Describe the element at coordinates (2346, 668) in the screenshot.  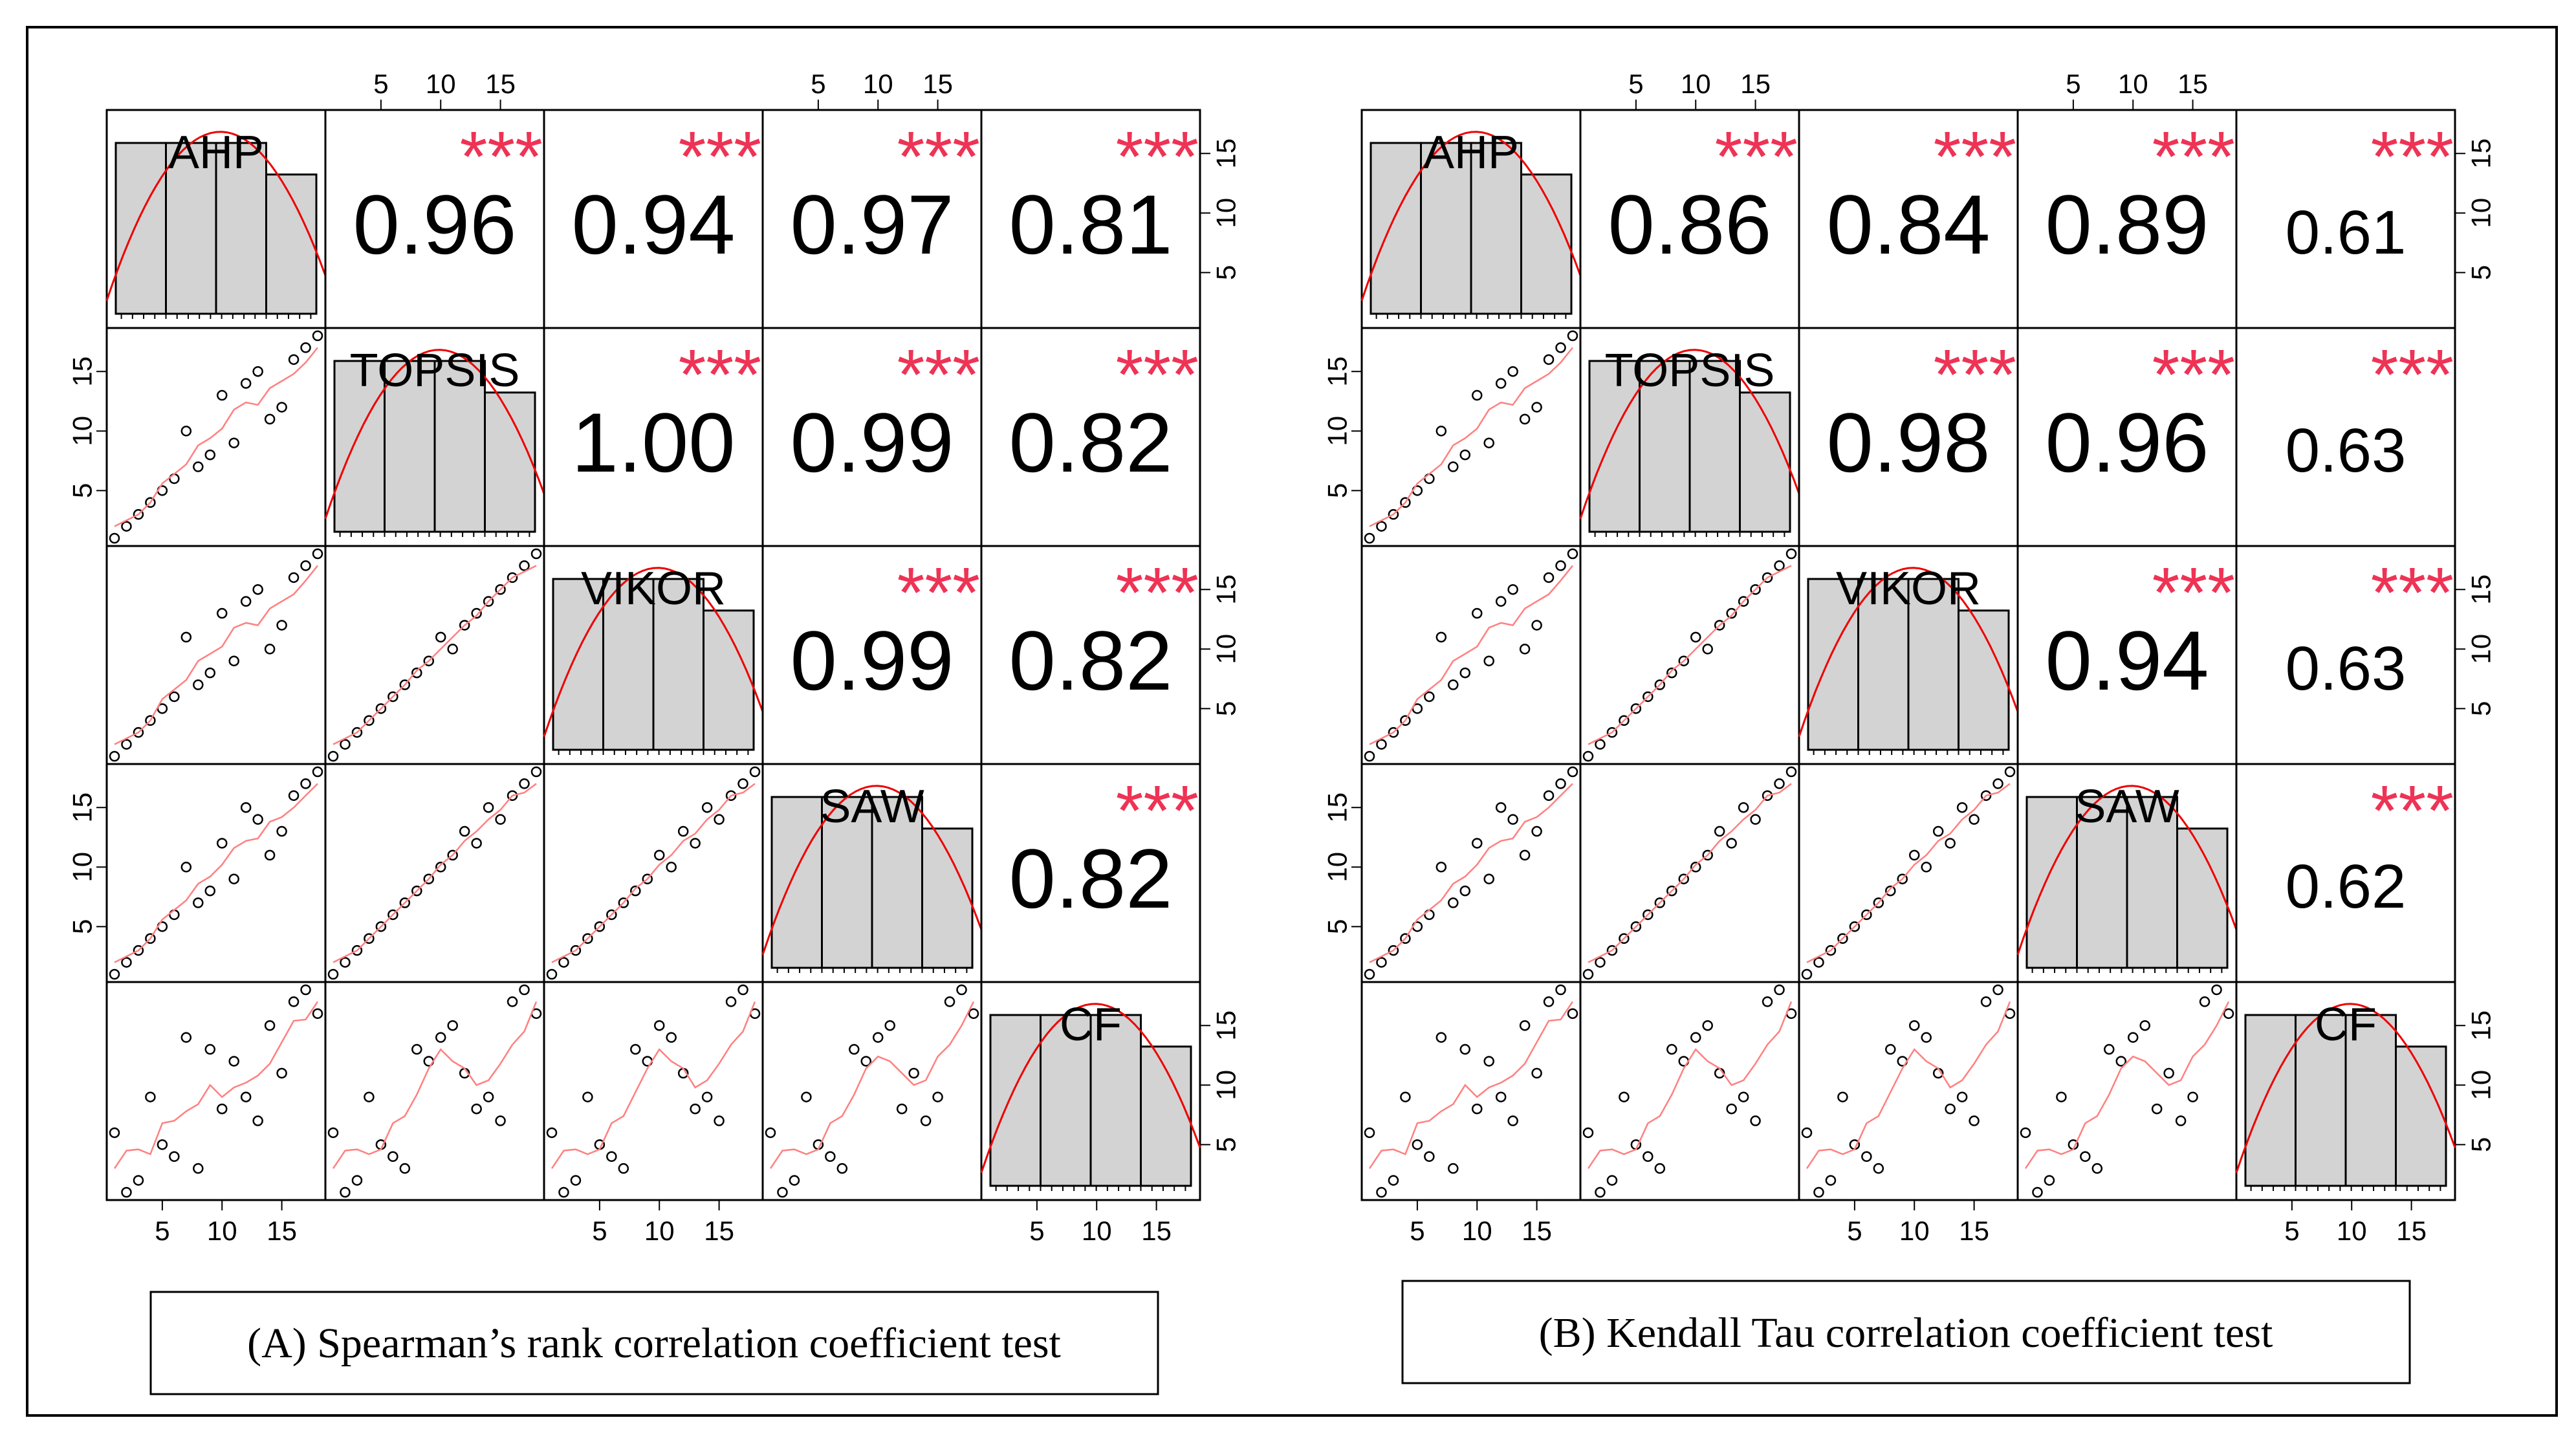
I see `correlation-value: 0.63` at that location.